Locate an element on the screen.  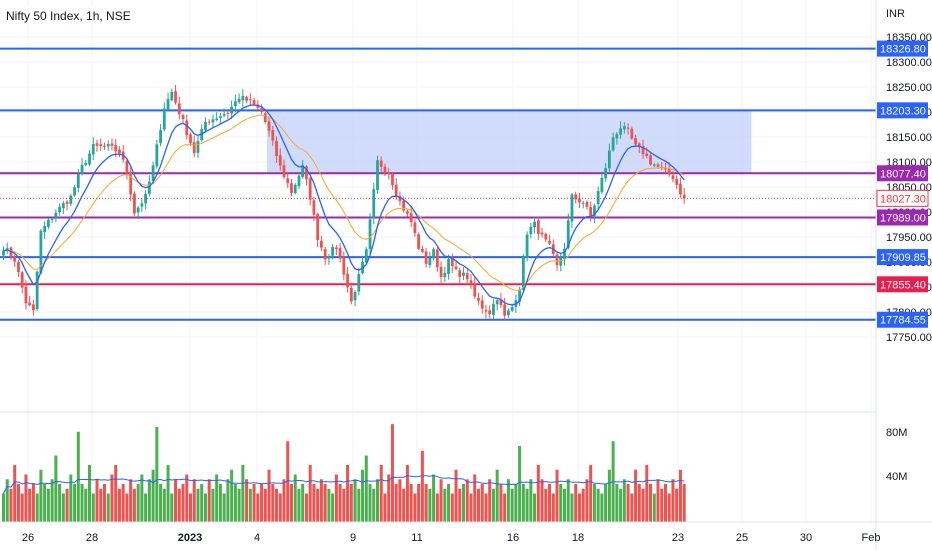
time-axis: 26 28 2023 4 9 11 16 18 23 25 30 Feb is located at coordinates (451, 538).